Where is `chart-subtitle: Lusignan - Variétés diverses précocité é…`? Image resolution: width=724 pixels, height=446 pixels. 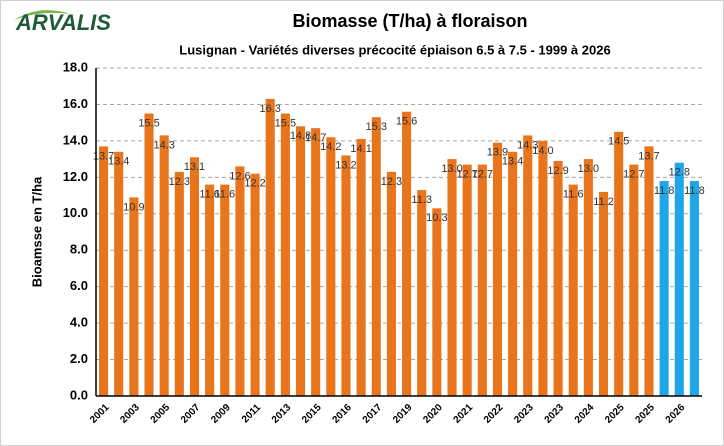 chart-subtitle: Lusignan - Variétés diverses précocité é… is located at coordinates (394, 49).